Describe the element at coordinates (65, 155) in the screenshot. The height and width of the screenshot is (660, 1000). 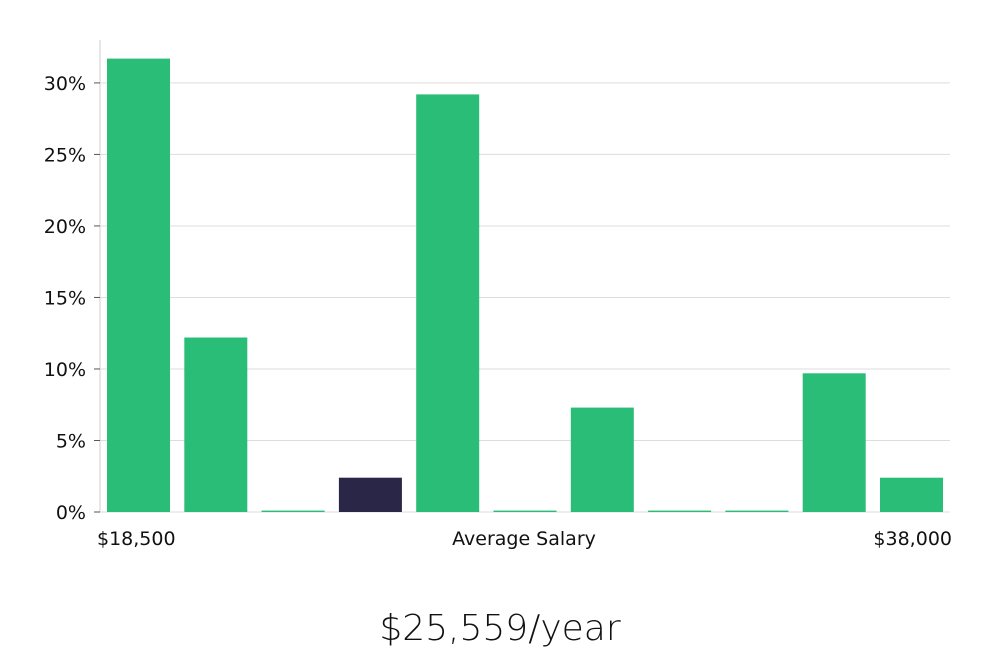
I see `y-tick-label: 25%` at that location.